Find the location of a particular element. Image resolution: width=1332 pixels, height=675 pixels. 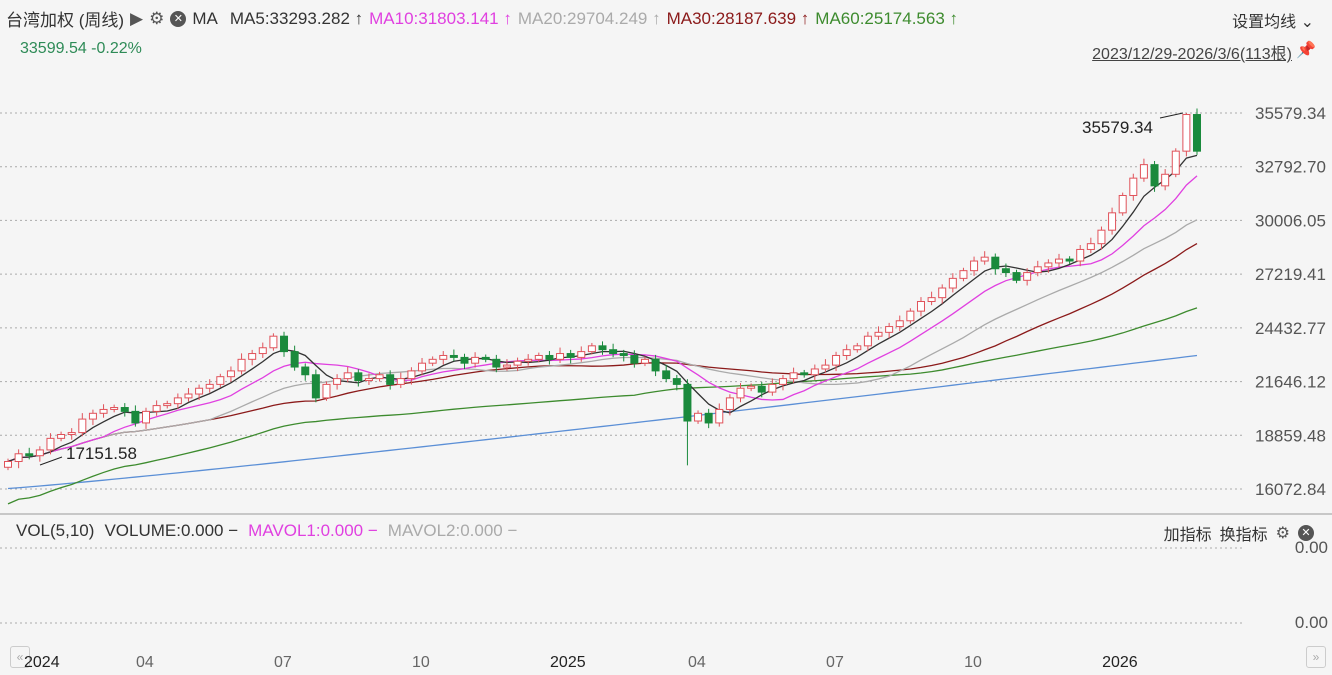

ma-settings-button: 设置均线 ⌄ is located at coordinates (1273, 22).